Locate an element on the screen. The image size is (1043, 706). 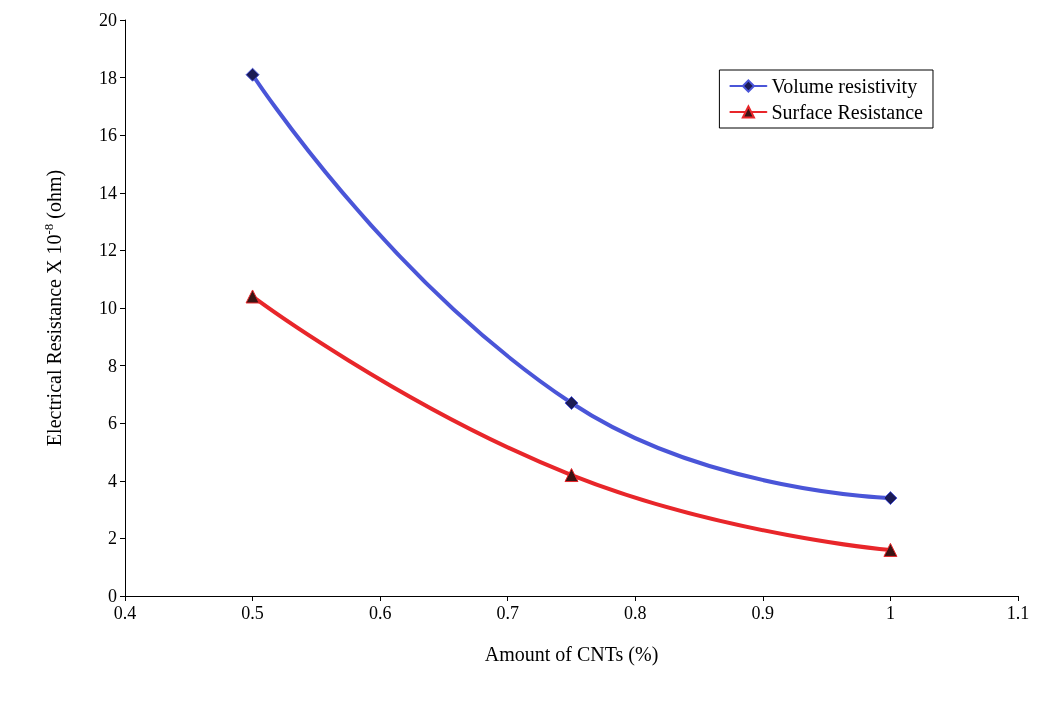
y-tick-label: 6 is located at coordinates (112, 423).